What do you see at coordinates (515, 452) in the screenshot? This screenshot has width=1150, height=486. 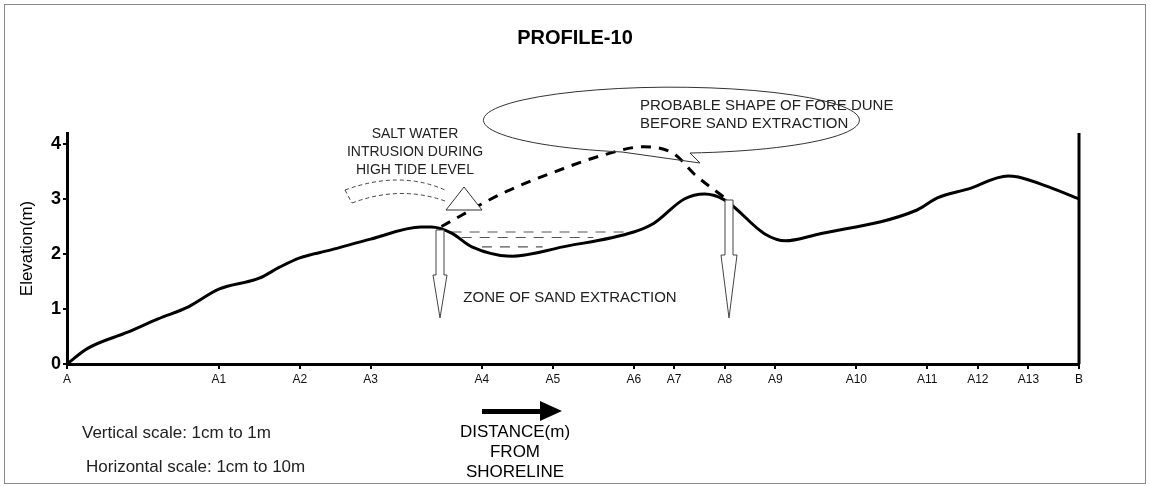 I see `x-axis-title: DISTANCE(m) FROM SHORELINE` at bounding box center [515, 452].